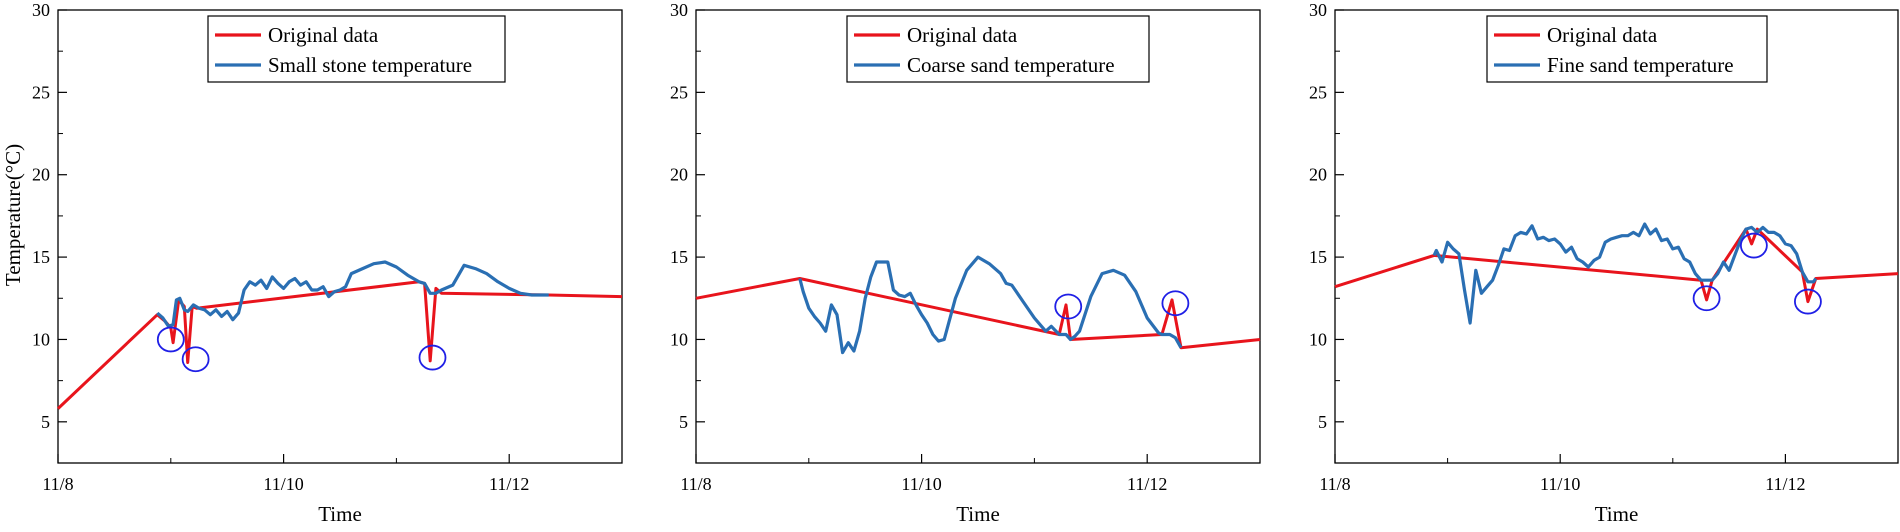 Image resolution: width=1900 pixels, height=532 pixels. Describe the element at coordinates (370, 65) in the screenshot. I see `legend-label: Small stone temperature` at that location.